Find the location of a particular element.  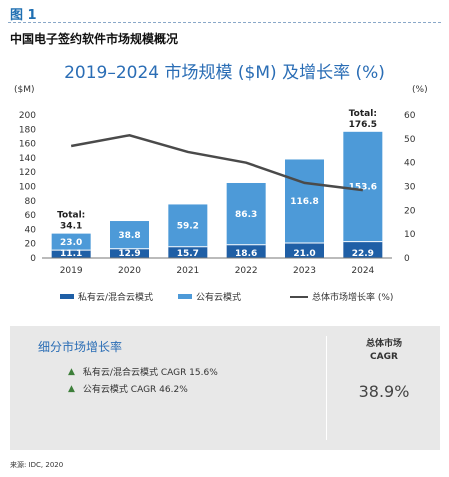

y-tick-label: 100 is located at coordinates (27, 188).